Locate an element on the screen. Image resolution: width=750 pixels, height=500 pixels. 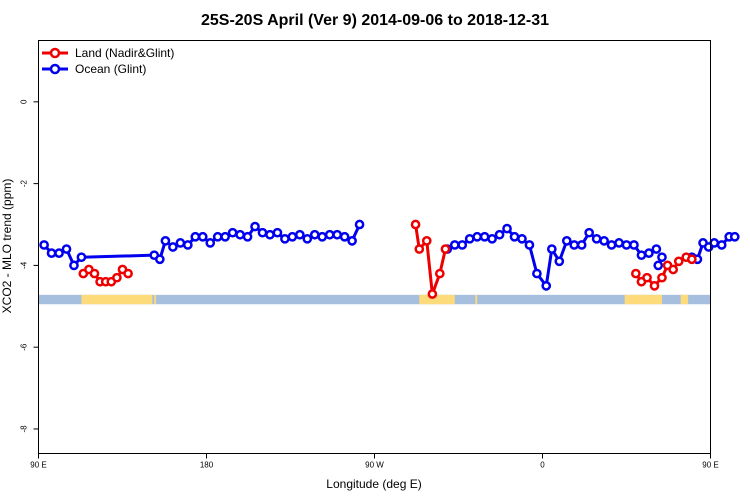
y-tick-label: -6 is located at coordinates (24, 347).